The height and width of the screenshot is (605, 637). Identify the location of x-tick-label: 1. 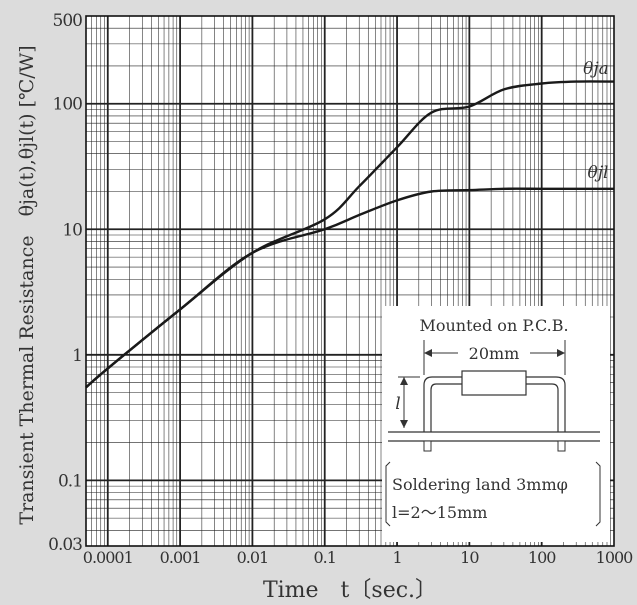
(396, 557).